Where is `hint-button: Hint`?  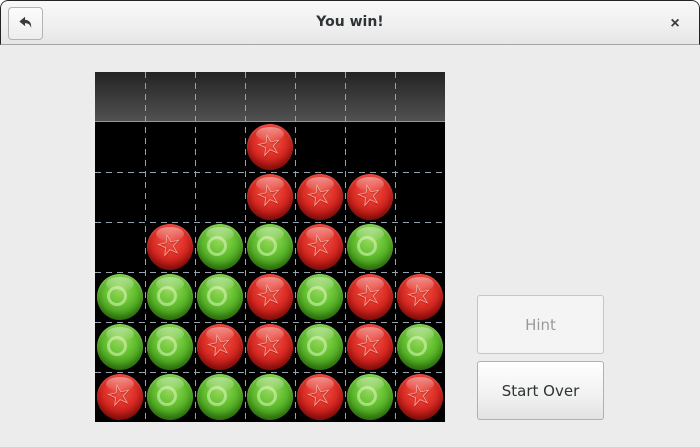
hint-button: Hint is located at coordinates (540, 324).